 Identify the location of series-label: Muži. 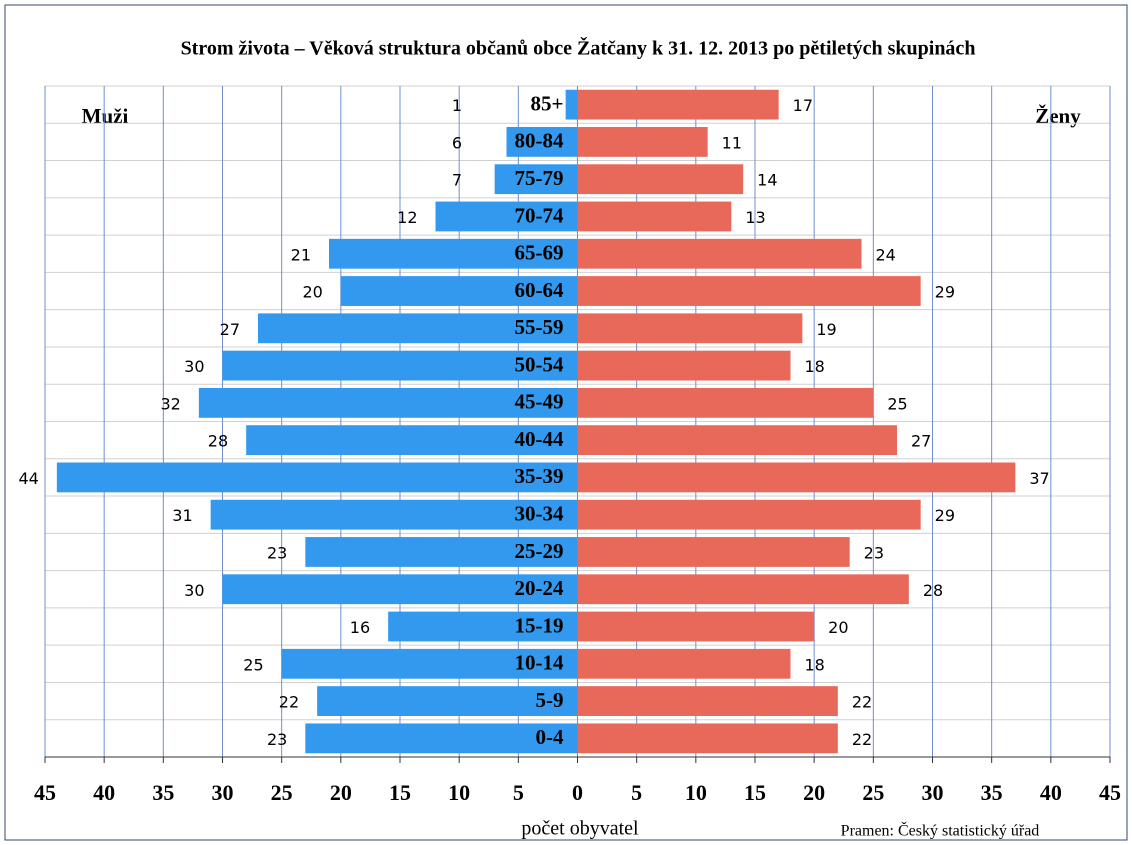
(105, 116).